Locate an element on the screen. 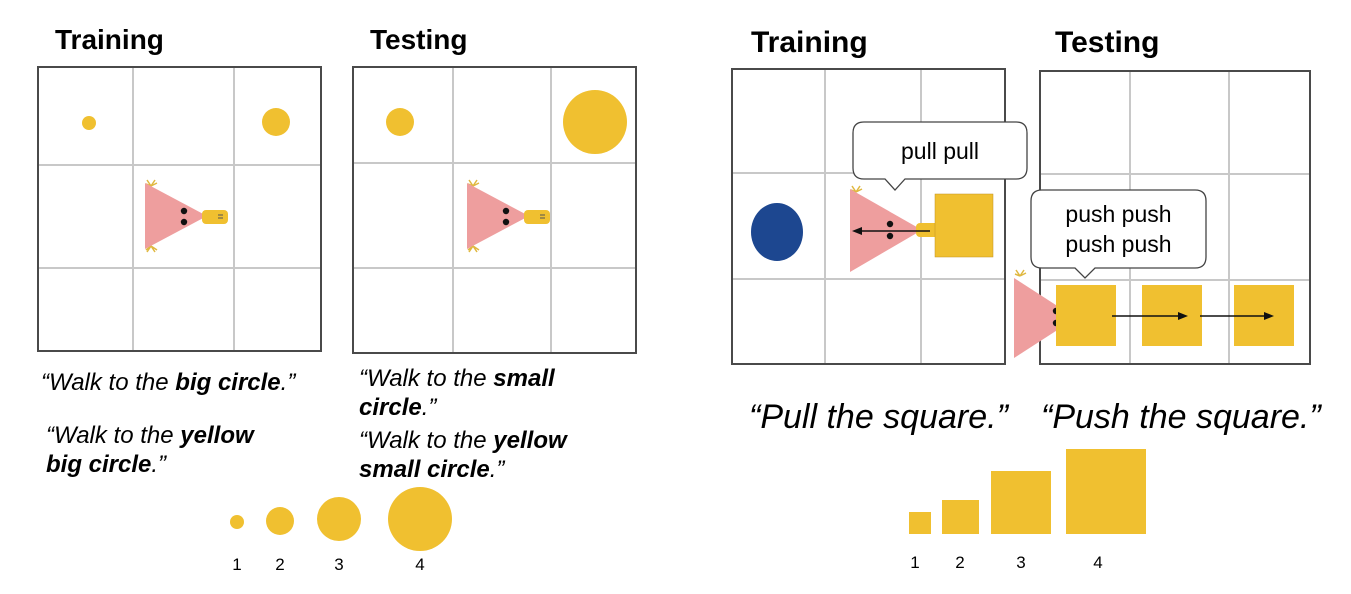 This screenshot has width=1351, height=594. testing-caption-1: “Walk to the small circle.” is located at coordinates (457, 393).